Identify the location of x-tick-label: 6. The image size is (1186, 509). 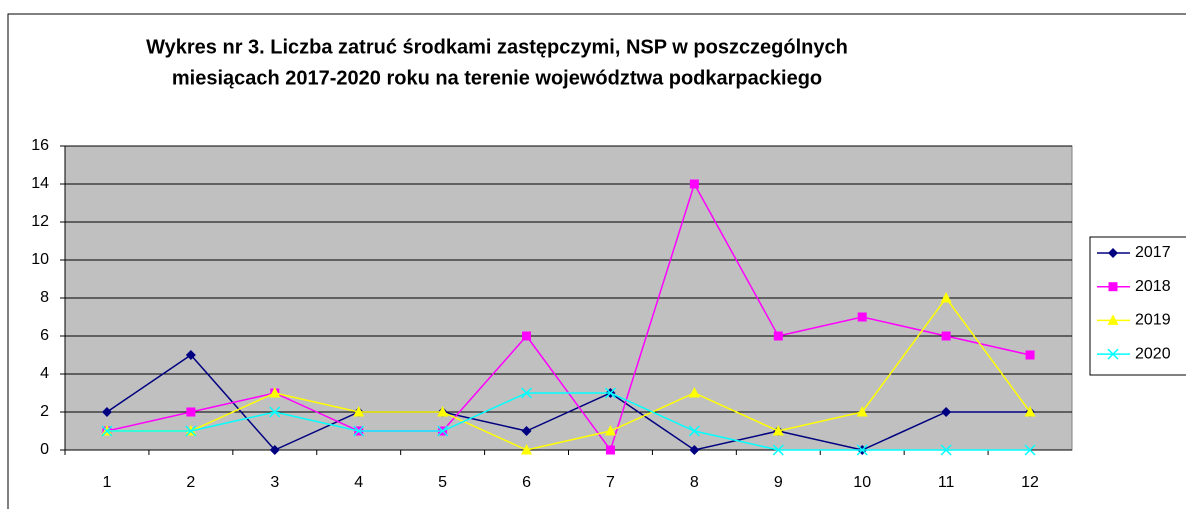
(526, 482).